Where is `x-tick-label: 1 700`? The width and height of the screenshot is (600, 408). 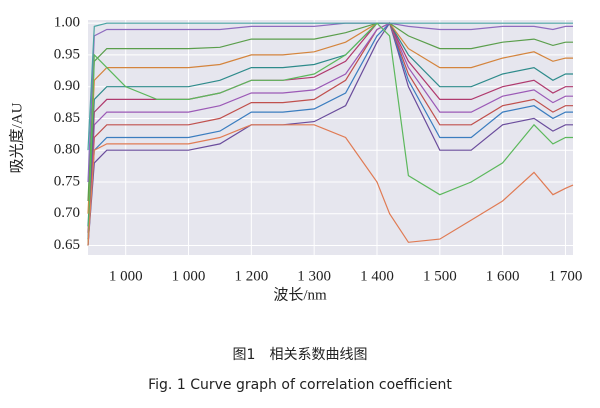 x-tick-label: 1 700 is located at coordinates (566, 276).